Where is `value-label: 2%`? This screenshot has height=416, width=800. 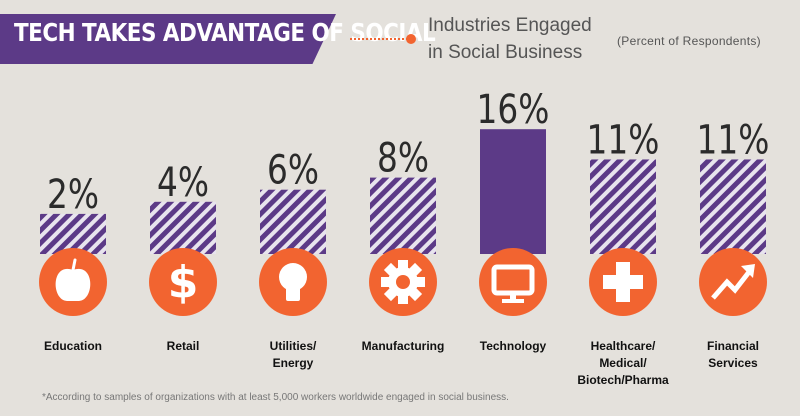
value-label: 2% is located at coordinates (73, 194).